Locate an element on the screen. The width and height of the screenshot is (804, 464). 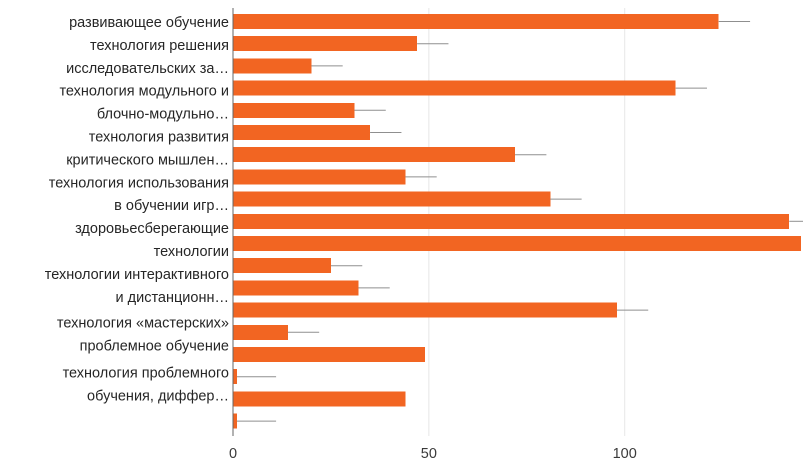
category-label-15: технология проблемного is located at coordinates (146, 374).